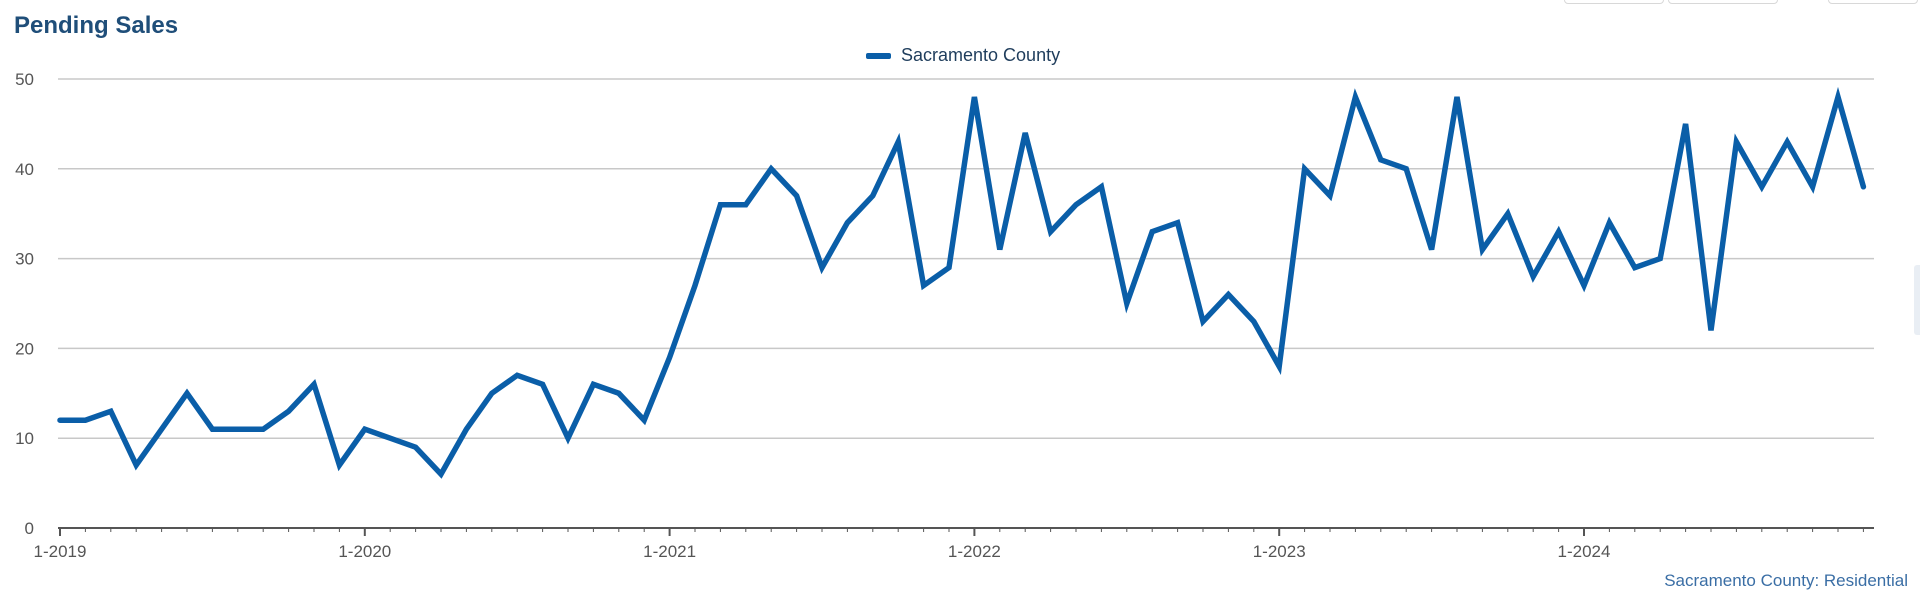 The image size is (1920, 597). Describe the element at coordinates (878, 55) in the screenshot. I see `legend-swatch` at that location.